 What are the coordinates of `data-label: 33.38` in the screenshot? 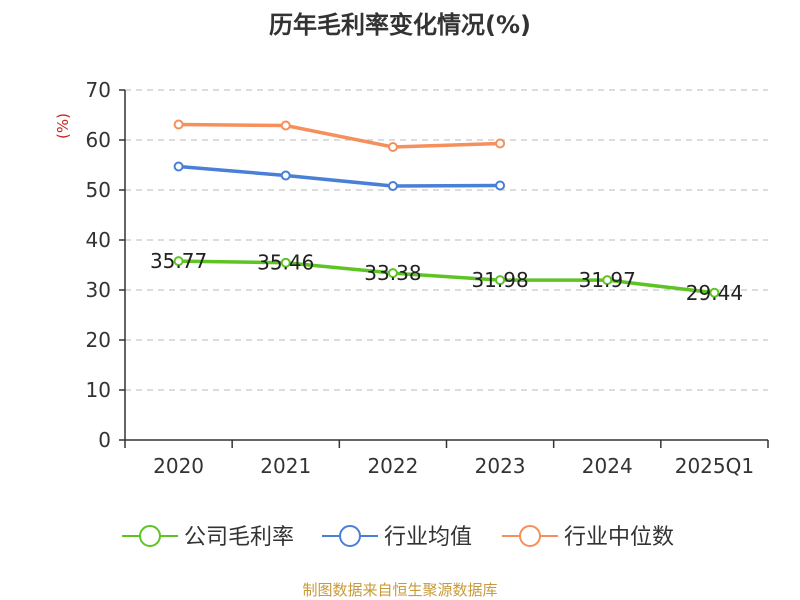 It's located at (392, 273).